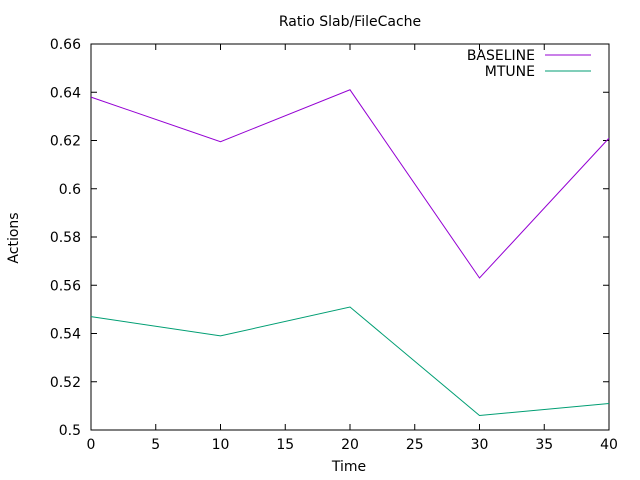 This screenshot has width=640, height=480. I want to click on y-tick-label: 0.56, so click(65, 286).